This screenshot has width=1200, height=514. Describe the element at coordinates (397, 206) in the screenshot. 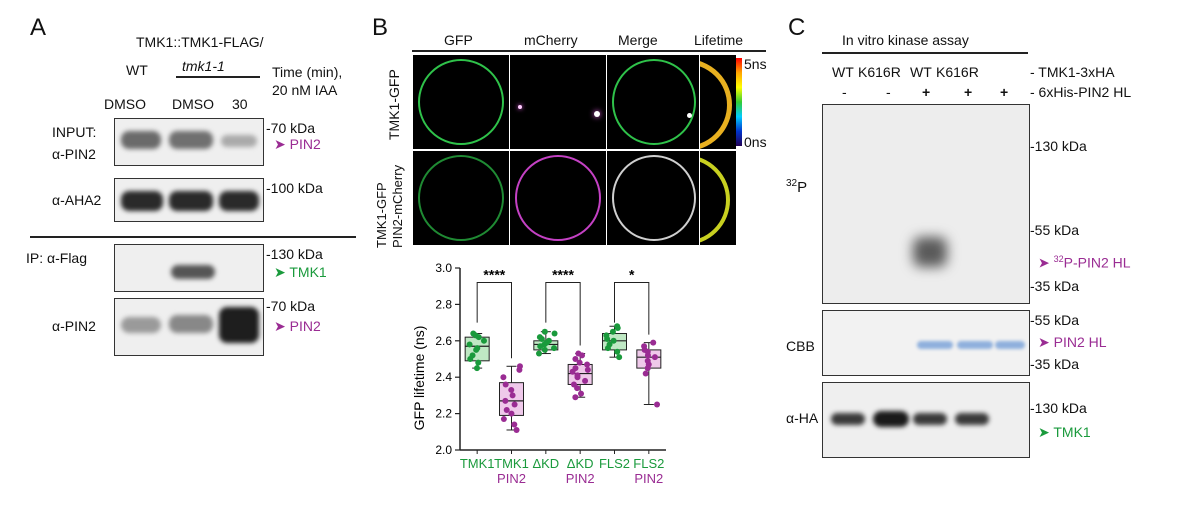

I see `row2-label-line2: PIN2-mCherry` at that location.